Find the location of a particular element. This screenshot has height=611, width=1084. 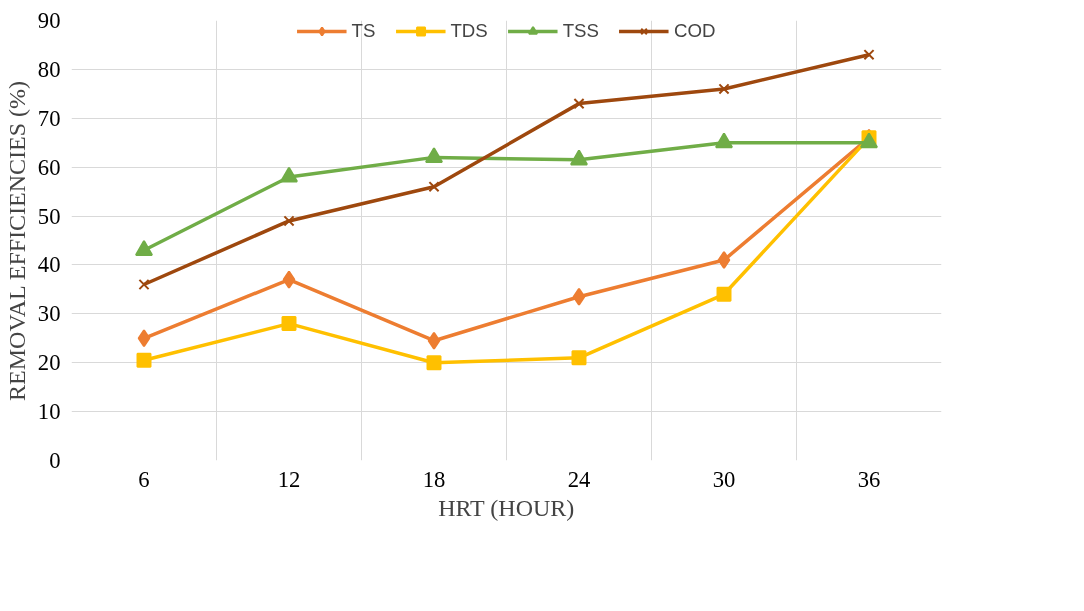

y-tick-label: 30 is located at coordinates (49, 314).